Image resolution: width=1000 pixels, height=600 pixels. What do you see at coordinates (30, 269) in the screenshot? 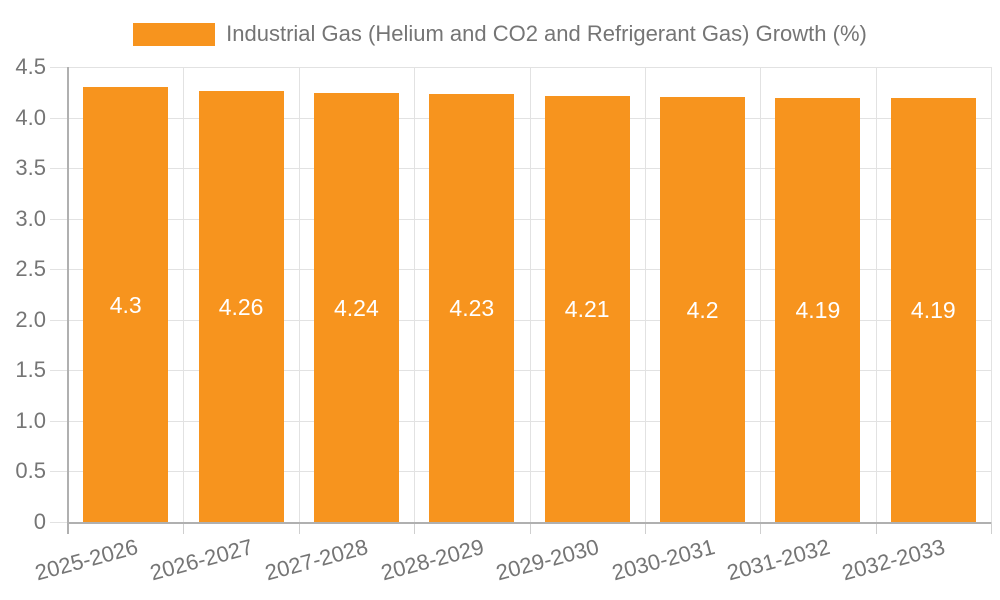
I see `y-axis-label: 2.5` at bounding box center [30, 269].